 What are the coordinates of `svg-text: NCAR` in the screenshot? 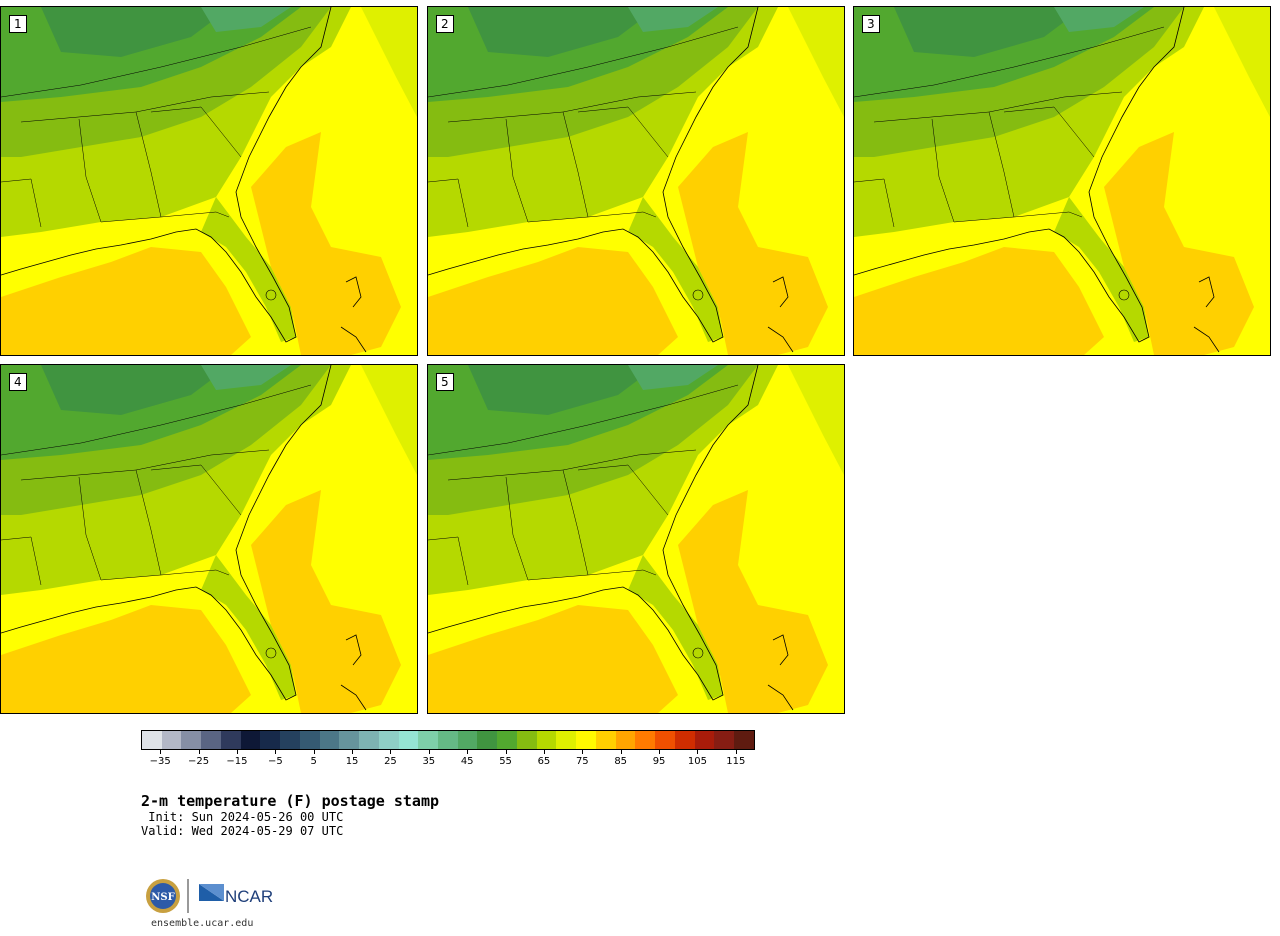 It's located at (249, 896).